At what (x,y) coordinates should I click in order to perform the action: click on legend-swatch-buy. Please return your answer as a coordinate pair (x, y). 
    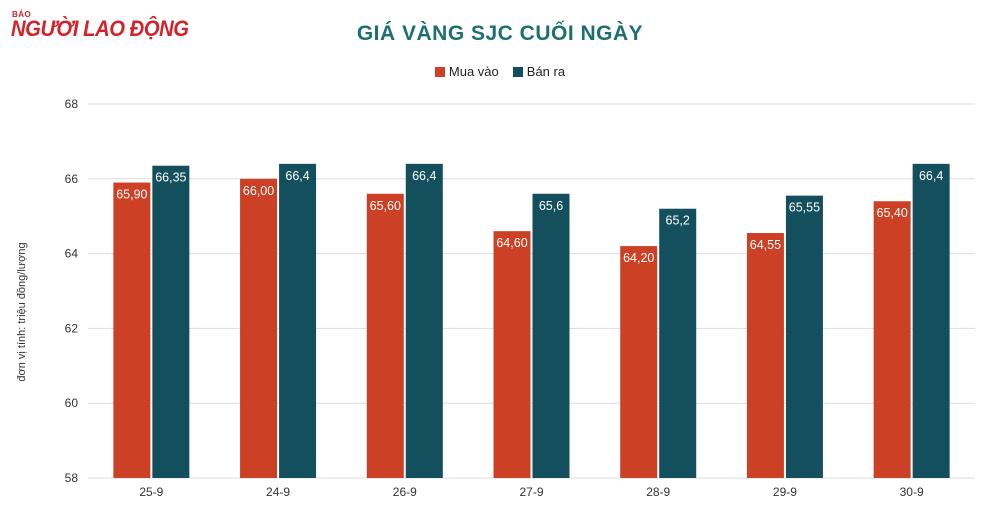
    Looking at the image, I should click on (439, 71).